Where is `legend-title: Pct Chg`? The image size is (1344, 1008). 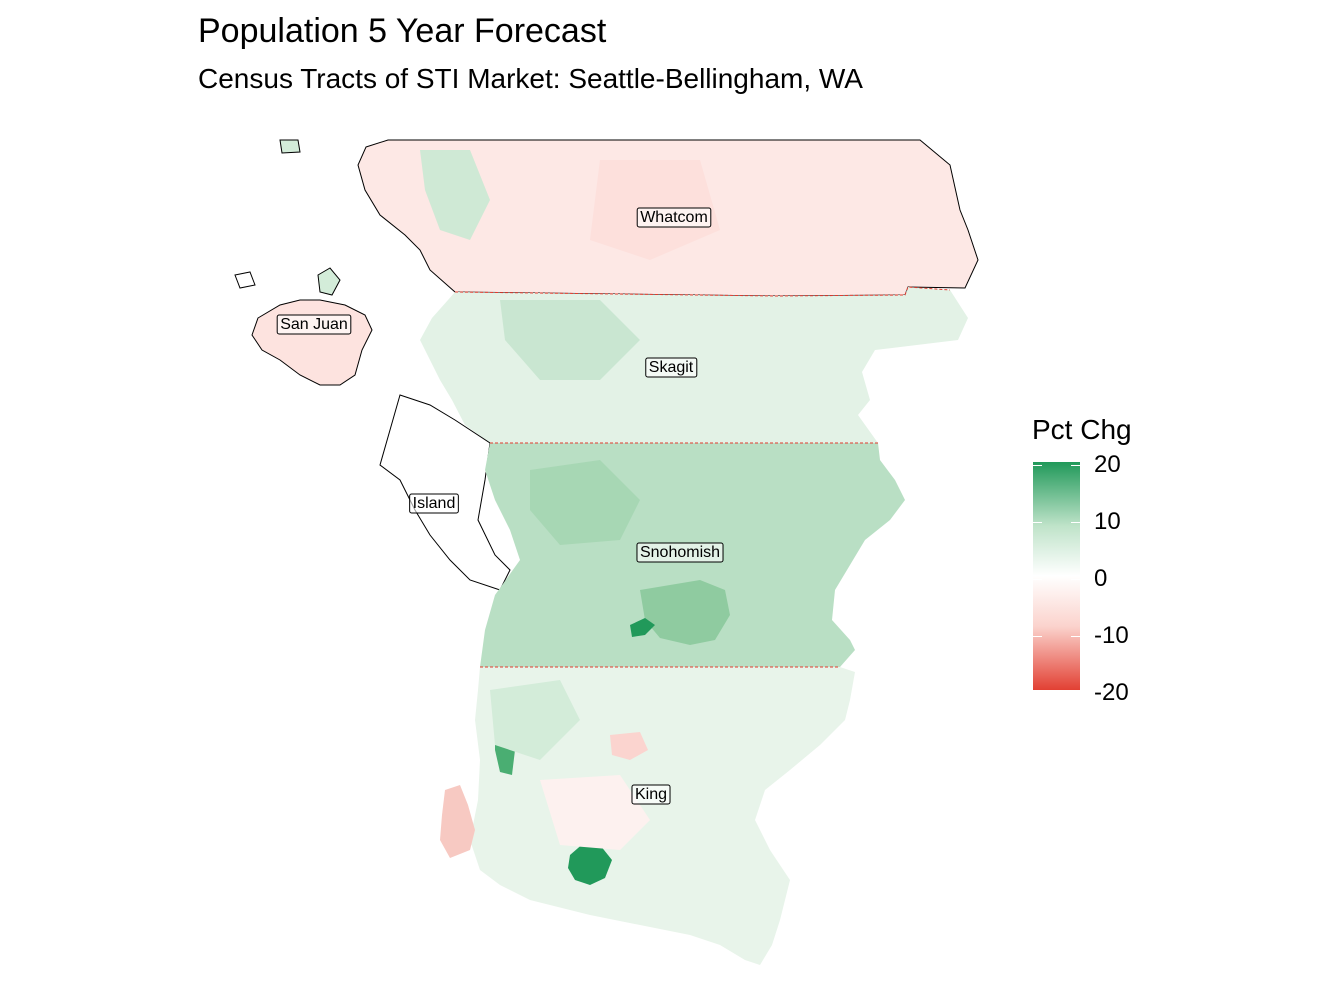
legend-title: Pct Chg is located at coordinates (1082, 429).